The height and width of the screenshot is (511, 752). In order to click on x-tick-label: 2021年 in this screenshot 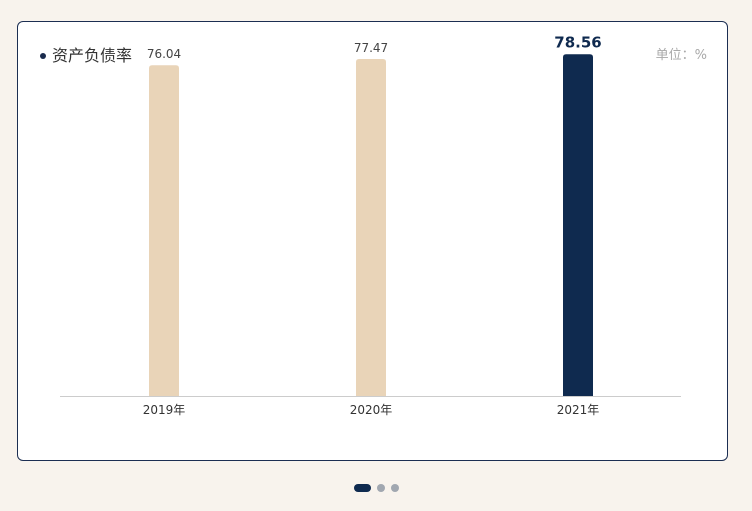, I will do `click(578, 410)`.